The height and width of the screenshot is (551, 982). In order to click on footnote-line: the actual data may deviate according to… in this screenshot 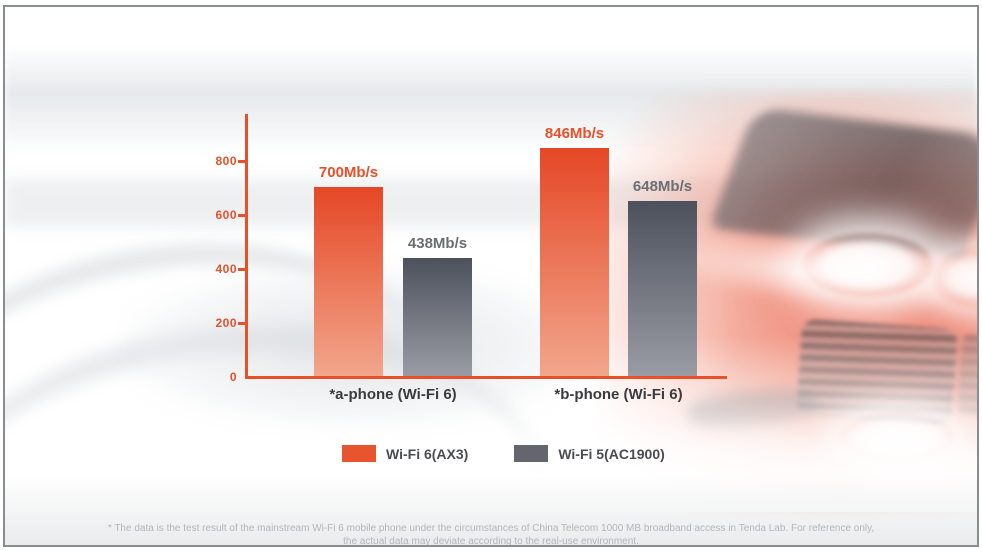, I will do `click(491, 541)`.